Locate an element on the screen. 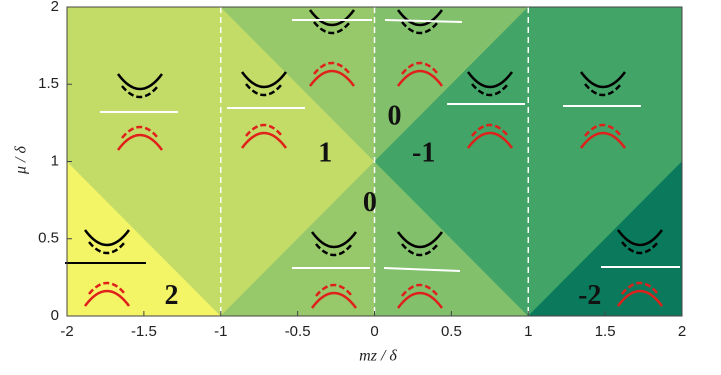 This screenshot has height=375, width=721. region-label: -1 is located at coordinates (423, 153).